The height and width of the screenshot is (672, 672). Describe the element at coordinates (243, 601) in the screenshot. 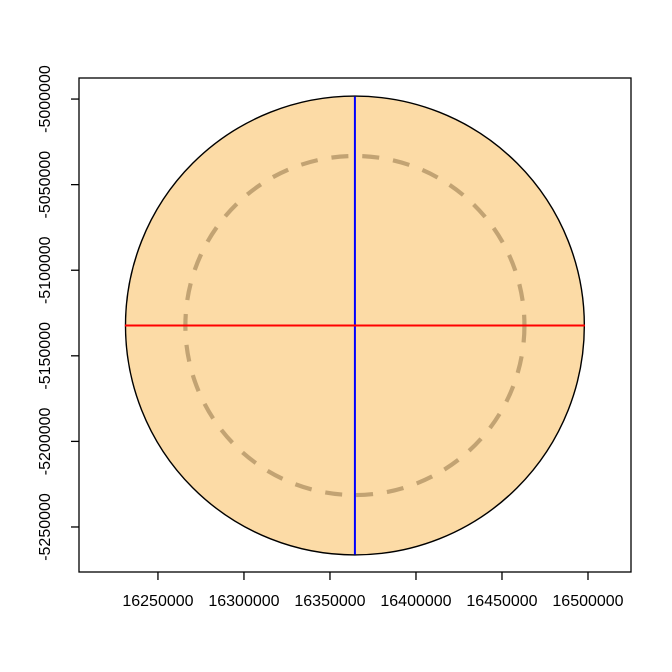

I see `x-tick-label: 16300000` at that location.